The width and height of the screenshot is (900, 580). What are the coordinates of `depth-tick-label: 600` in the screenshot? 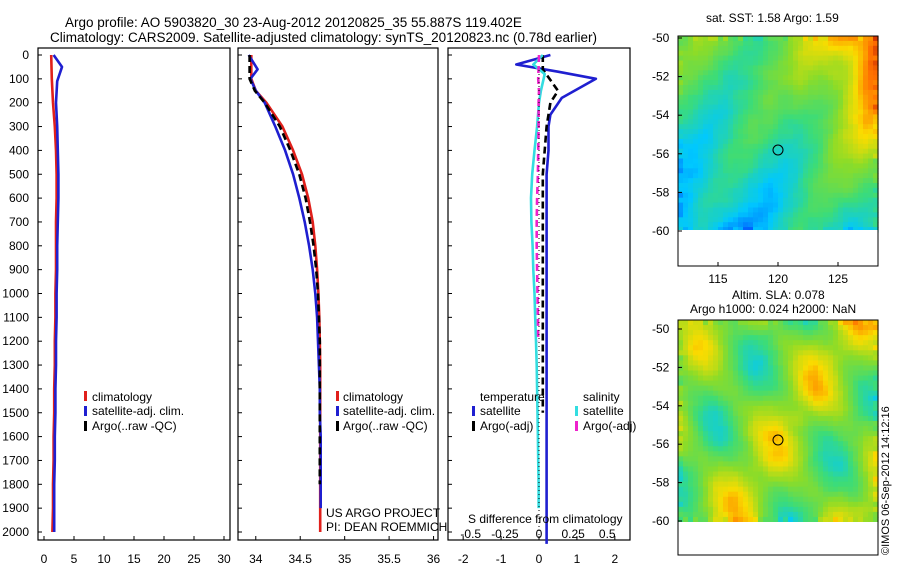 It's located at (19, 198).